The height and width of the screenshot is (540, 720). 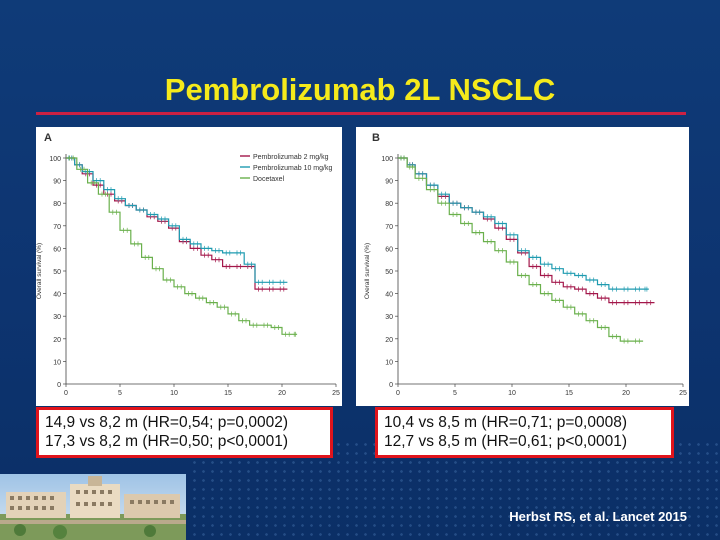 What do you see at coordinates (389, 317) in the screenshot?
I see `chart-b-y-tick-label: 30` at bounding box center [389, 317].